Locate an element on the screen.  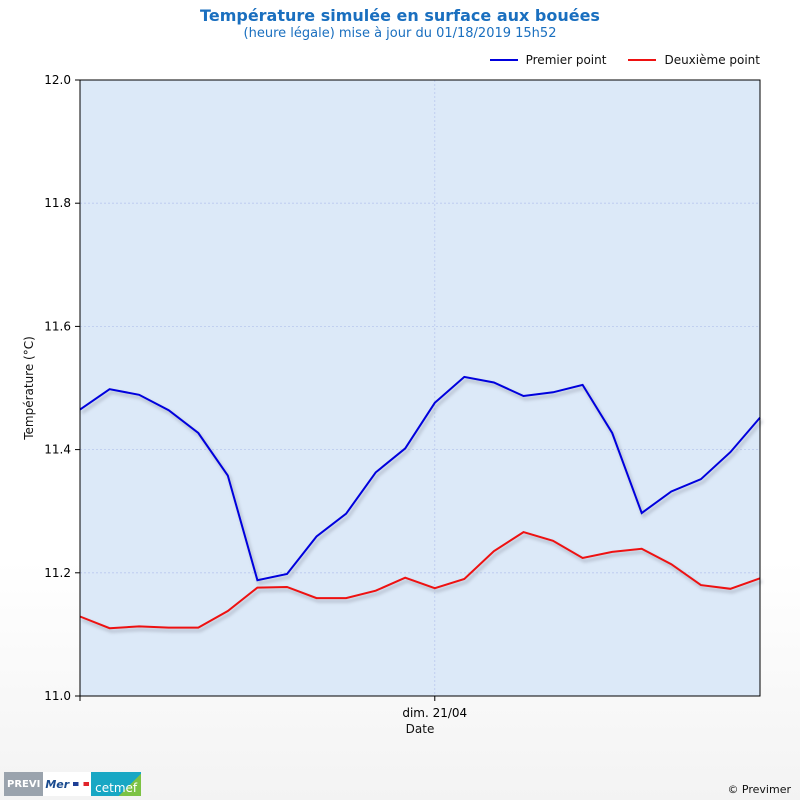
chart-legend: Premier point Deuxième point is located at coordinates (624, 60).